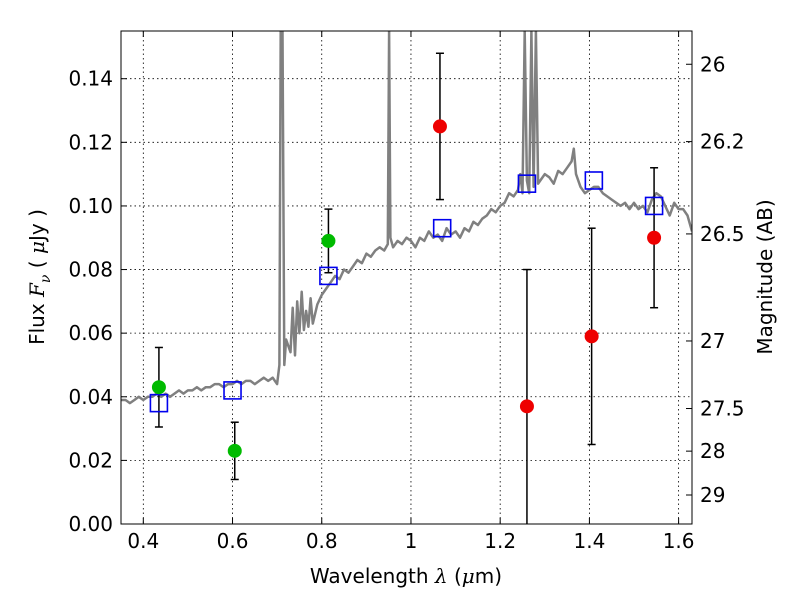 This screenshot has width=800, height=600. What do you see at coordinates (589, 541) in the screenshot?
I see `x-tick-label: 1.4` at bounding box center [589, 541].